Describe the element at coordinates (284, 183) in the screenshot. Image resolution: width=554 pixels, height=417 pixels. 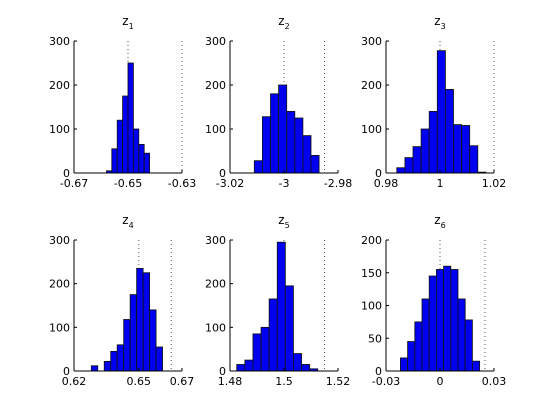
I see `x-tick-label: -3` at that location.